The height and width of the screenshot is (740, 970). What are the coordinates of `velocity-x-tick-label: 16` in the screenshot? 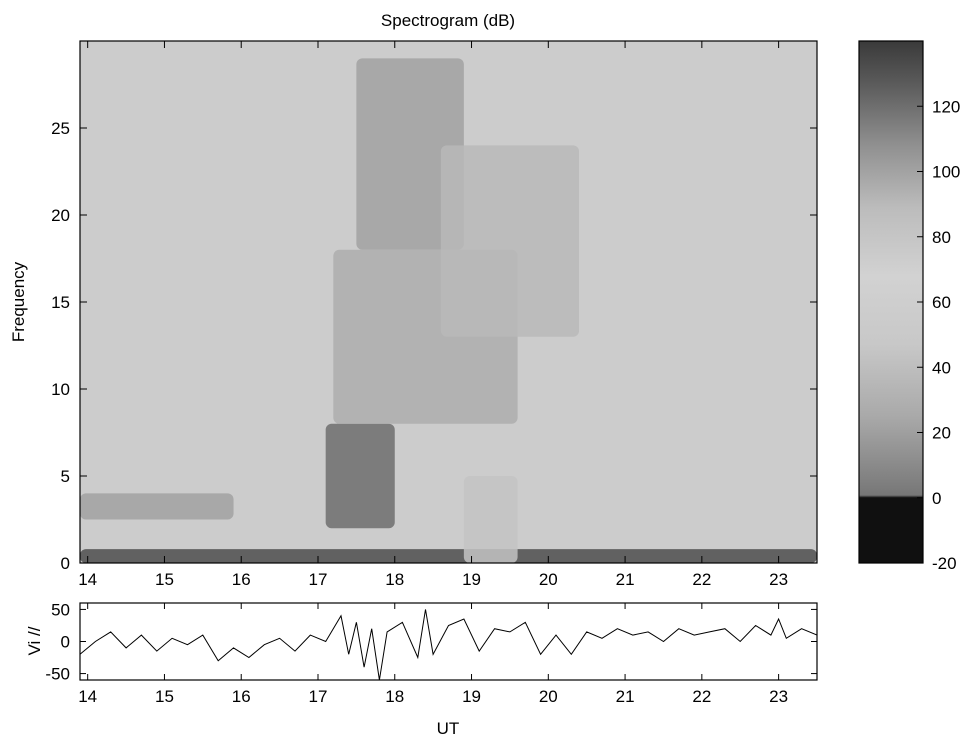 It's located at (241, 696).